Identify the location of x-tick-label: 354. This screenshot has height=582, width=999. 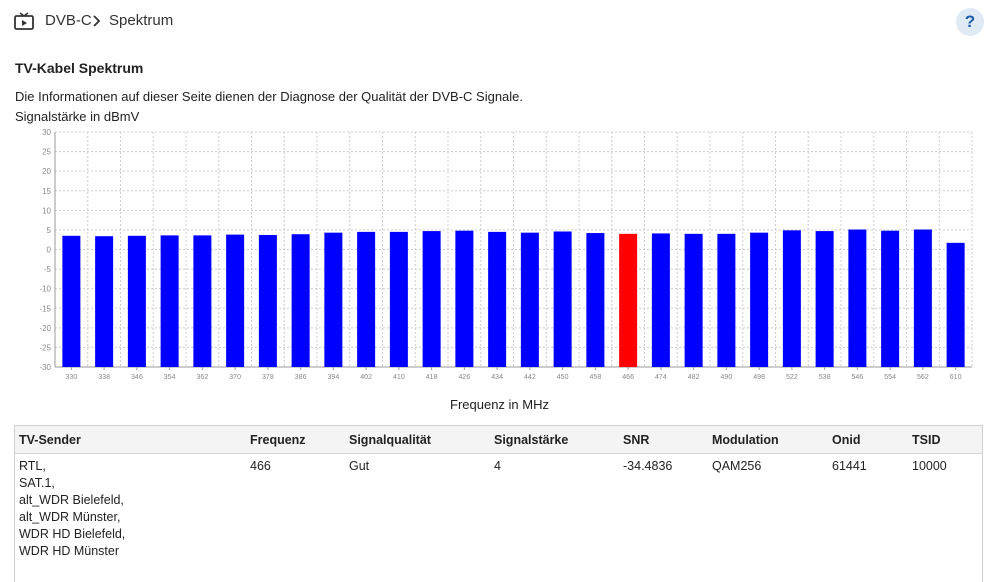
(170, 377).